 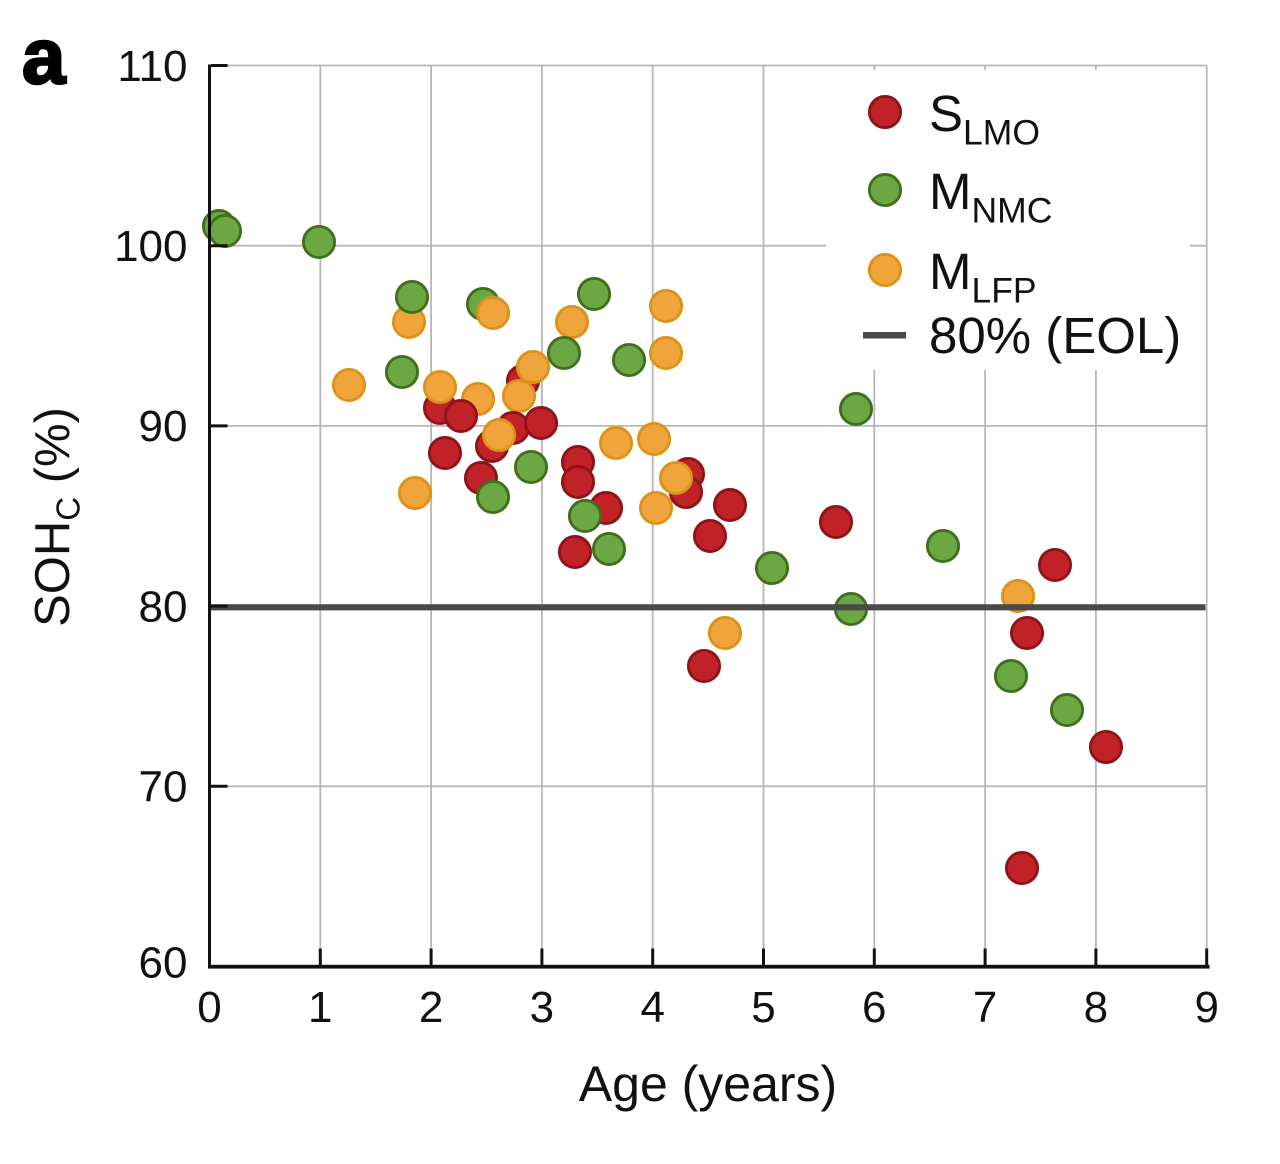 What do you see at coordinates (152, 66) in the screenshot?
I see `svg-text: 110` at bounding box center [152, 66].